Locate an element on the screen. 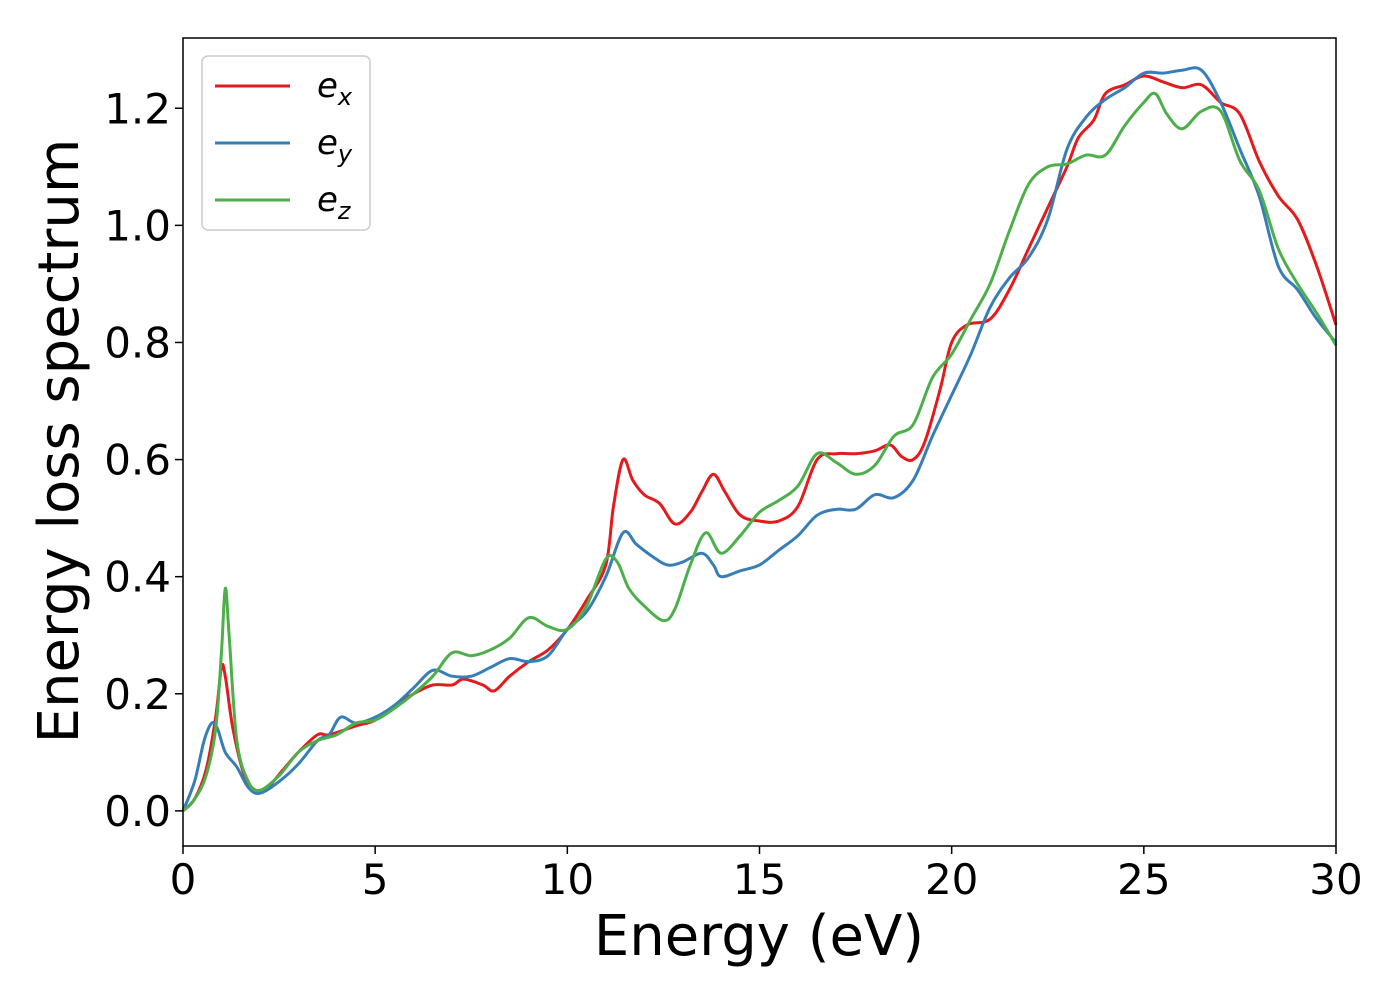 This screenshot has width=1400, height=1000. y-tick-label: 1.2 is located at coordinates (137, 108).